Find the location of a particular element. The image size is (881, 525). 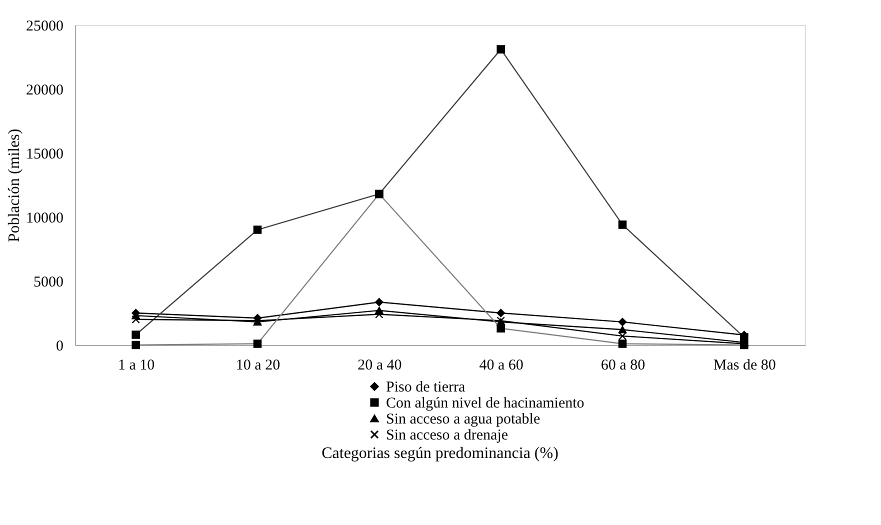

x-axis-title: Categorias según predominancia (%) is located at coordinates (440, 453).